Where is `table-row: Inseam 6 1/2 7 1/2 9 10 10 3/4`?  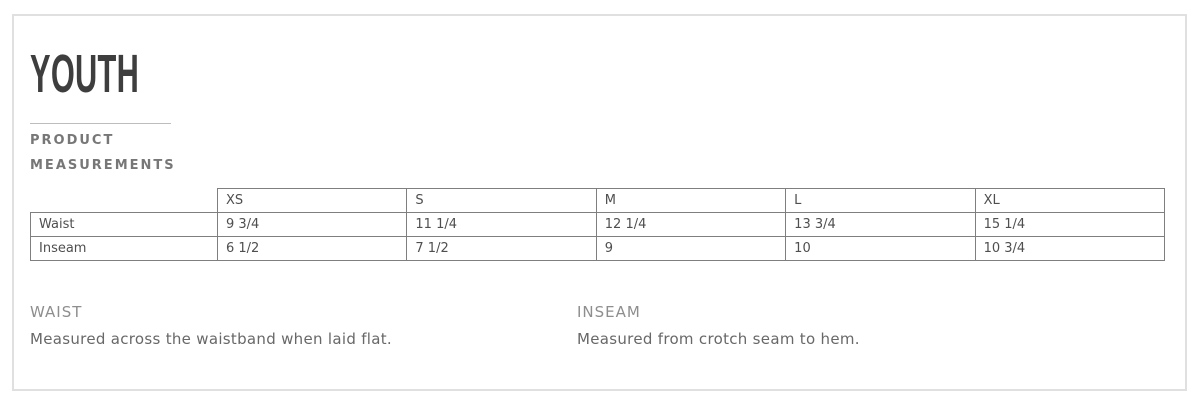 table-row: Inseam 6 1/2 7 1/2 9 10 10 3/4 is located at coordinates (598, 248).